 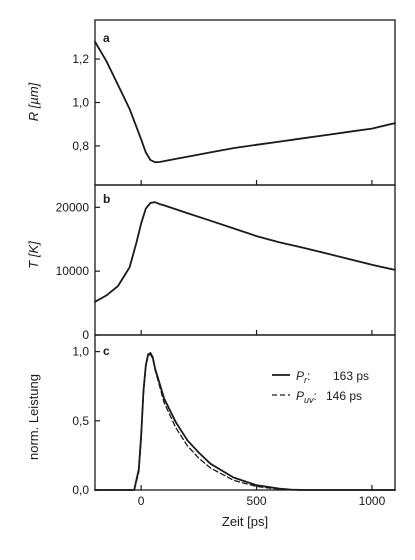 I want to click on panel-b-series-solid, so click(x=245, y=252).